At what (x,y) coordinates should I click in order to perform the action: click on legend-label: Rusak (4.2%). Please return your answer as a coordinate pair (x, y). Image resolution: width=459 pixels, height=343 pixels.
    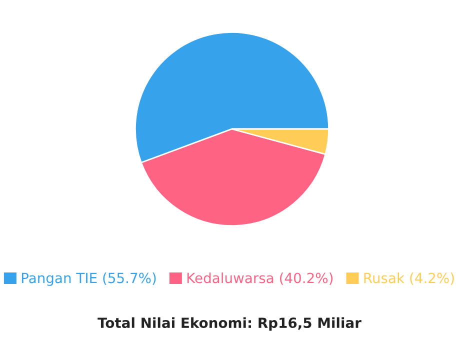
    Looking at the image, I should click on (409, 278).